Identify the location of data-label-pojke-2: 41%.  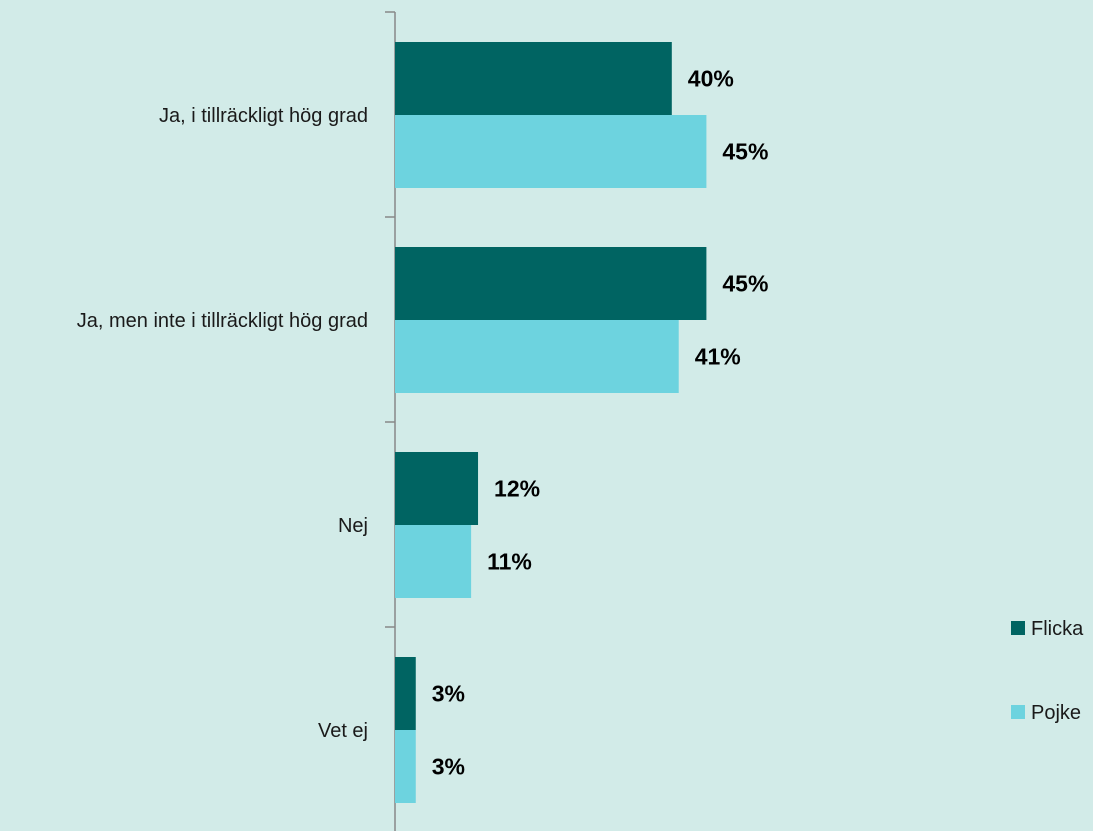
(718, 357).